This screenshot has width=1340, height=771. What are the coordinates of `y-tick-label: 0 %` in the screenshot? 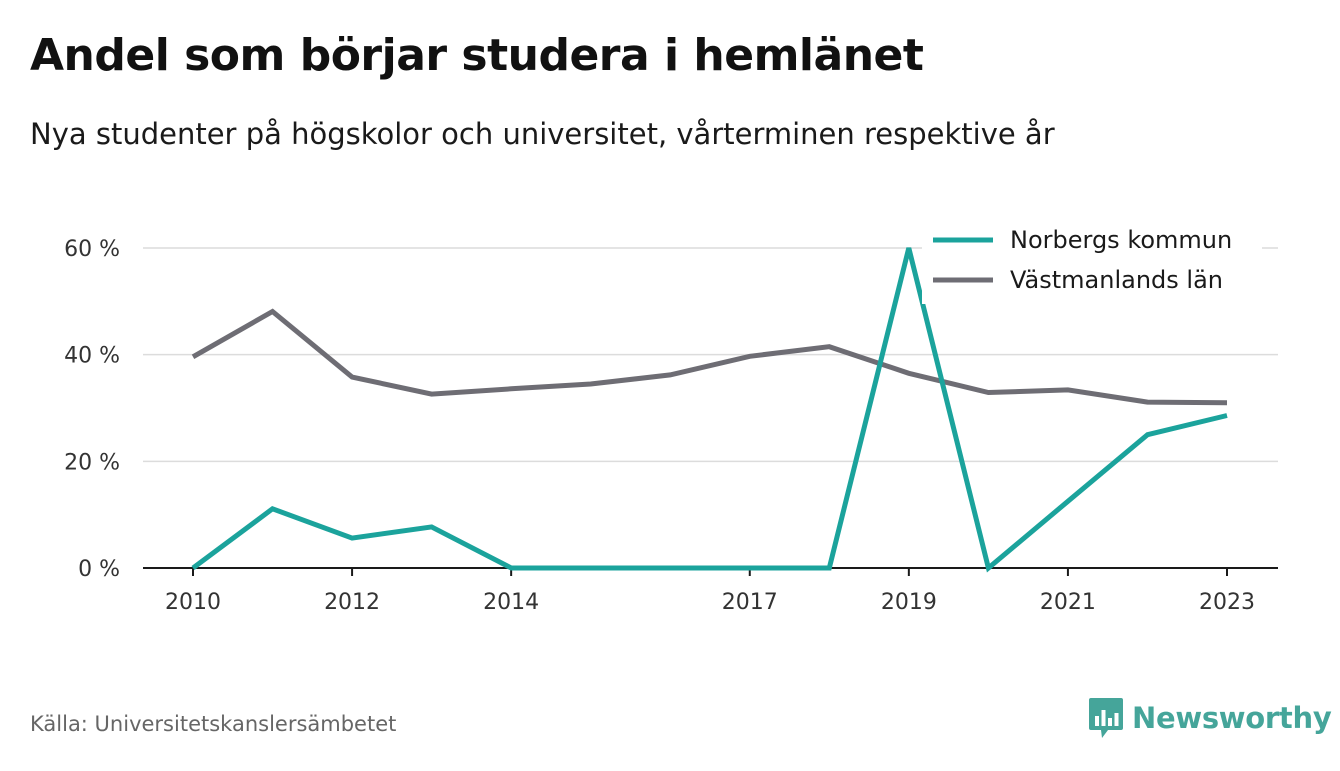 It's located at (99, 569).